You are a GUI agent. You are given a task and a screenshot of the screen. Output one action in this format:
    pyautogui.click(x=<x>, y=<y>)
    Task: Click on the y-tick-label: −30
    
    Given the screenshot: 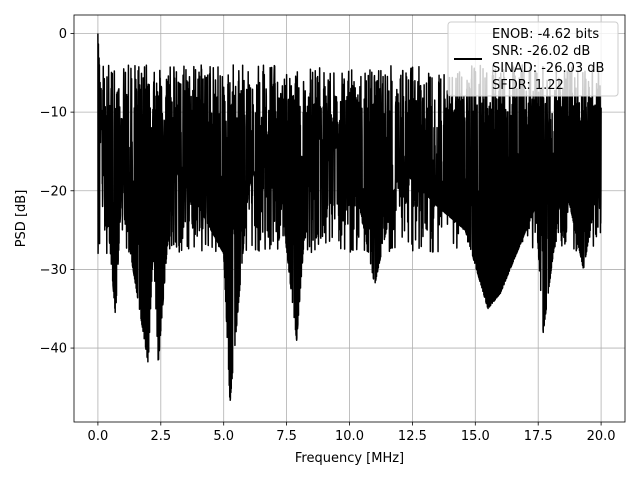 What is the action you would take?
    pyautogui.click(x=53, y=270)
    